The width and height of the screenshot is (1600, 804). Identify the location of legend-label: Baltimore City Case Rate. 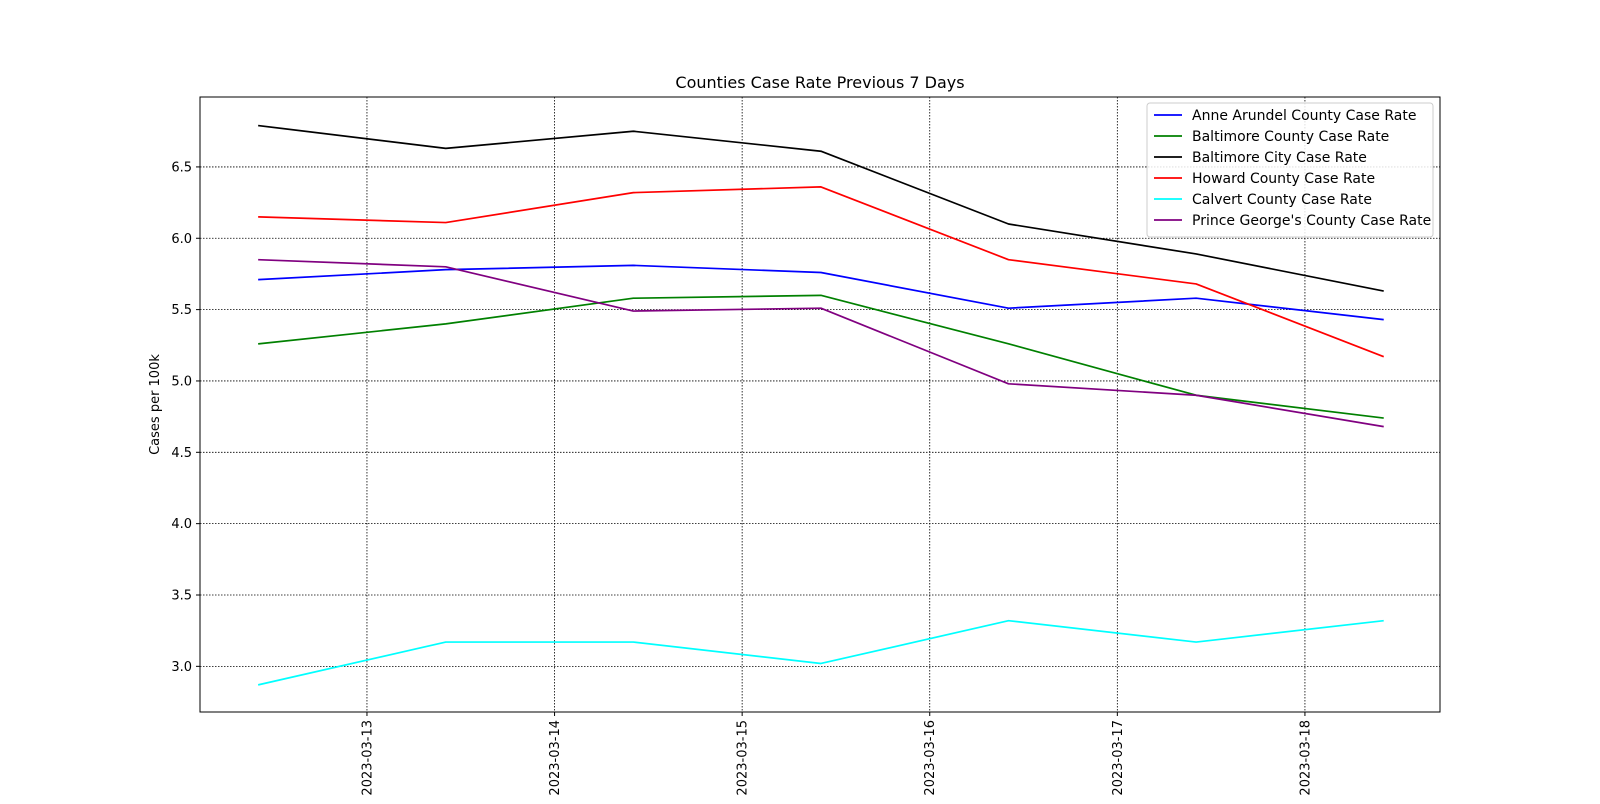
(1279, 158).